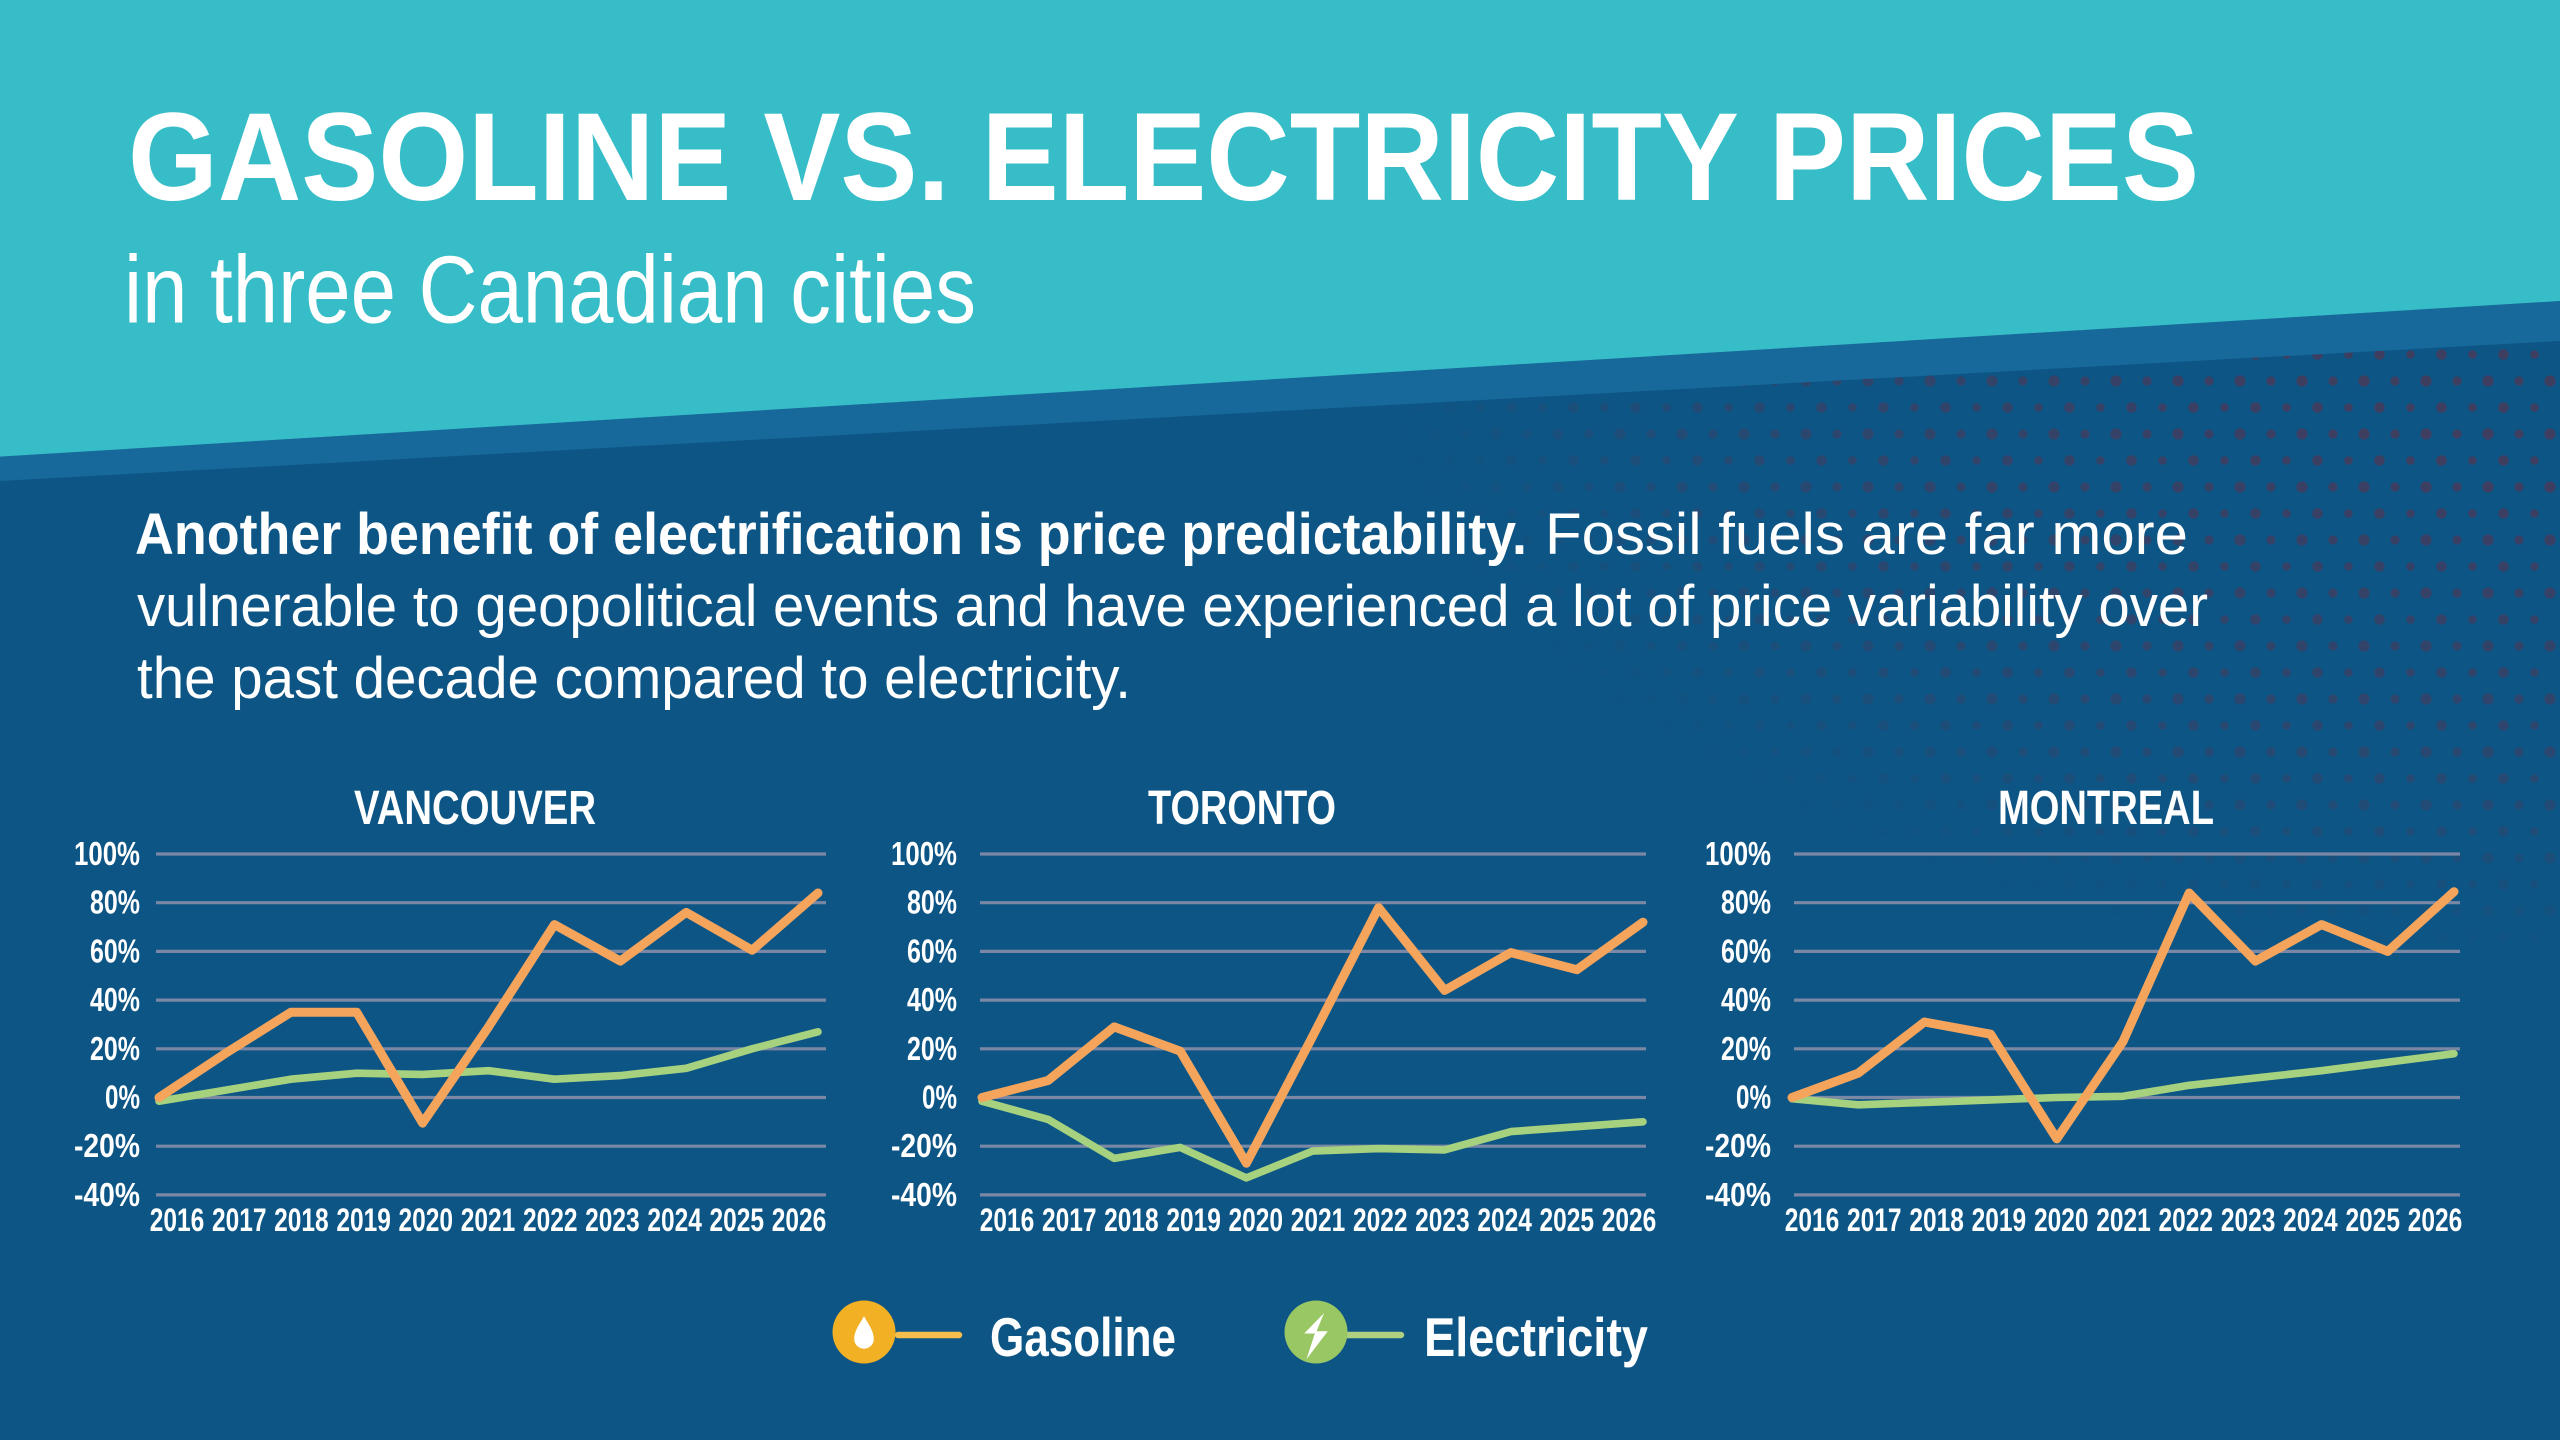 The image size is (2560, 1440). What do you see at coordinates (475, 808) in the screenshot?
I see `svg-text: VANCOUVER` at bounding box center [475, 808].